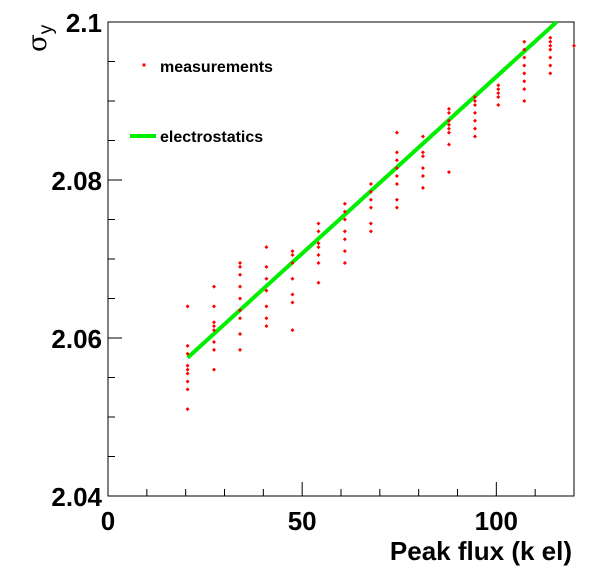  Describe the element at coordinates (201, 102) in the screenshot. I see `legend: measurements electrostatics` at that location.